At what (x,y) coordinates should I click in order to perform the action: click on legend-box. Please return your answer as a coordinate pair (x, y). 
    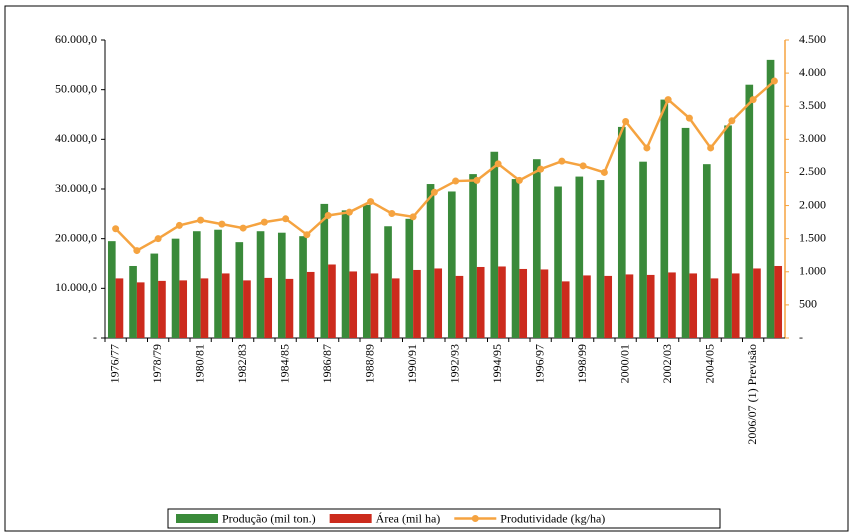
    Looking at the image, I should click on (444, 518).